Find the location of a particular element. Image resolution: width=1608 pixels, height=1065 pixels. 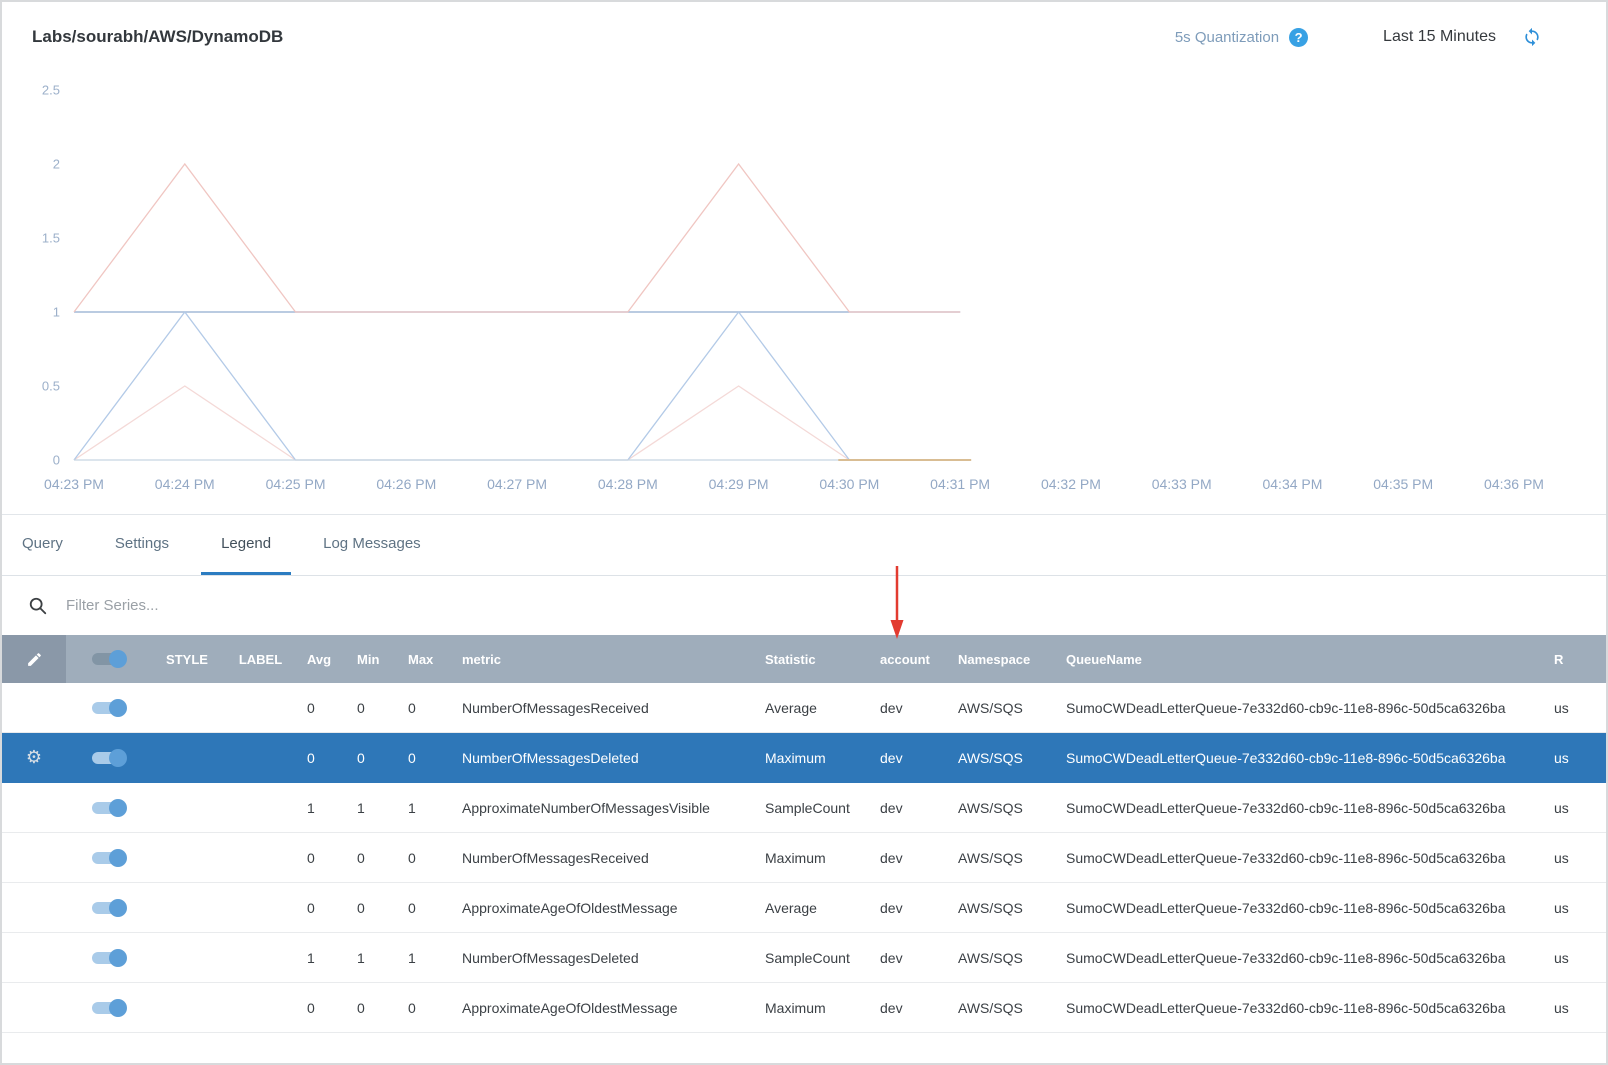

toggle-all-cell is located at coordinates (108, 659).